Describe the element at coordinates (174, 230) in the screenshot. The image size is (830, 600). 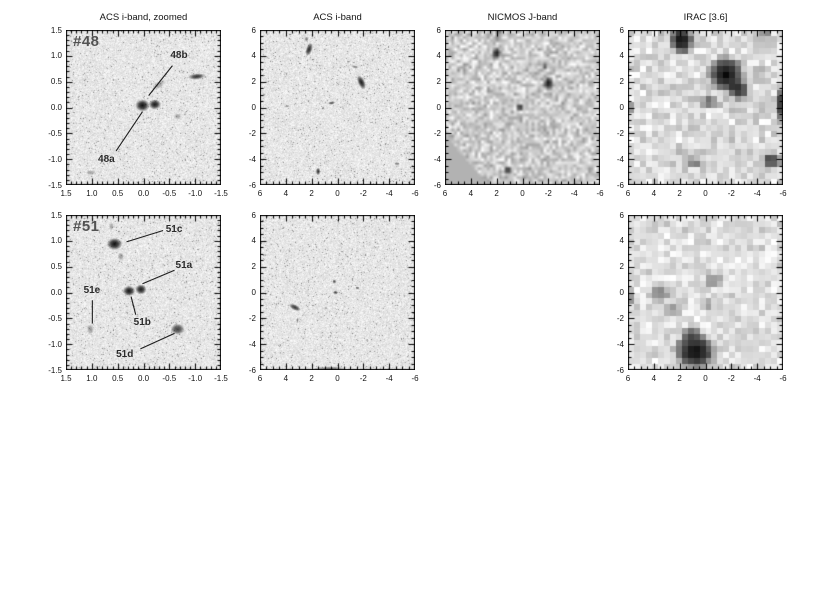
I see `source-label-51c: 51c` at that location.